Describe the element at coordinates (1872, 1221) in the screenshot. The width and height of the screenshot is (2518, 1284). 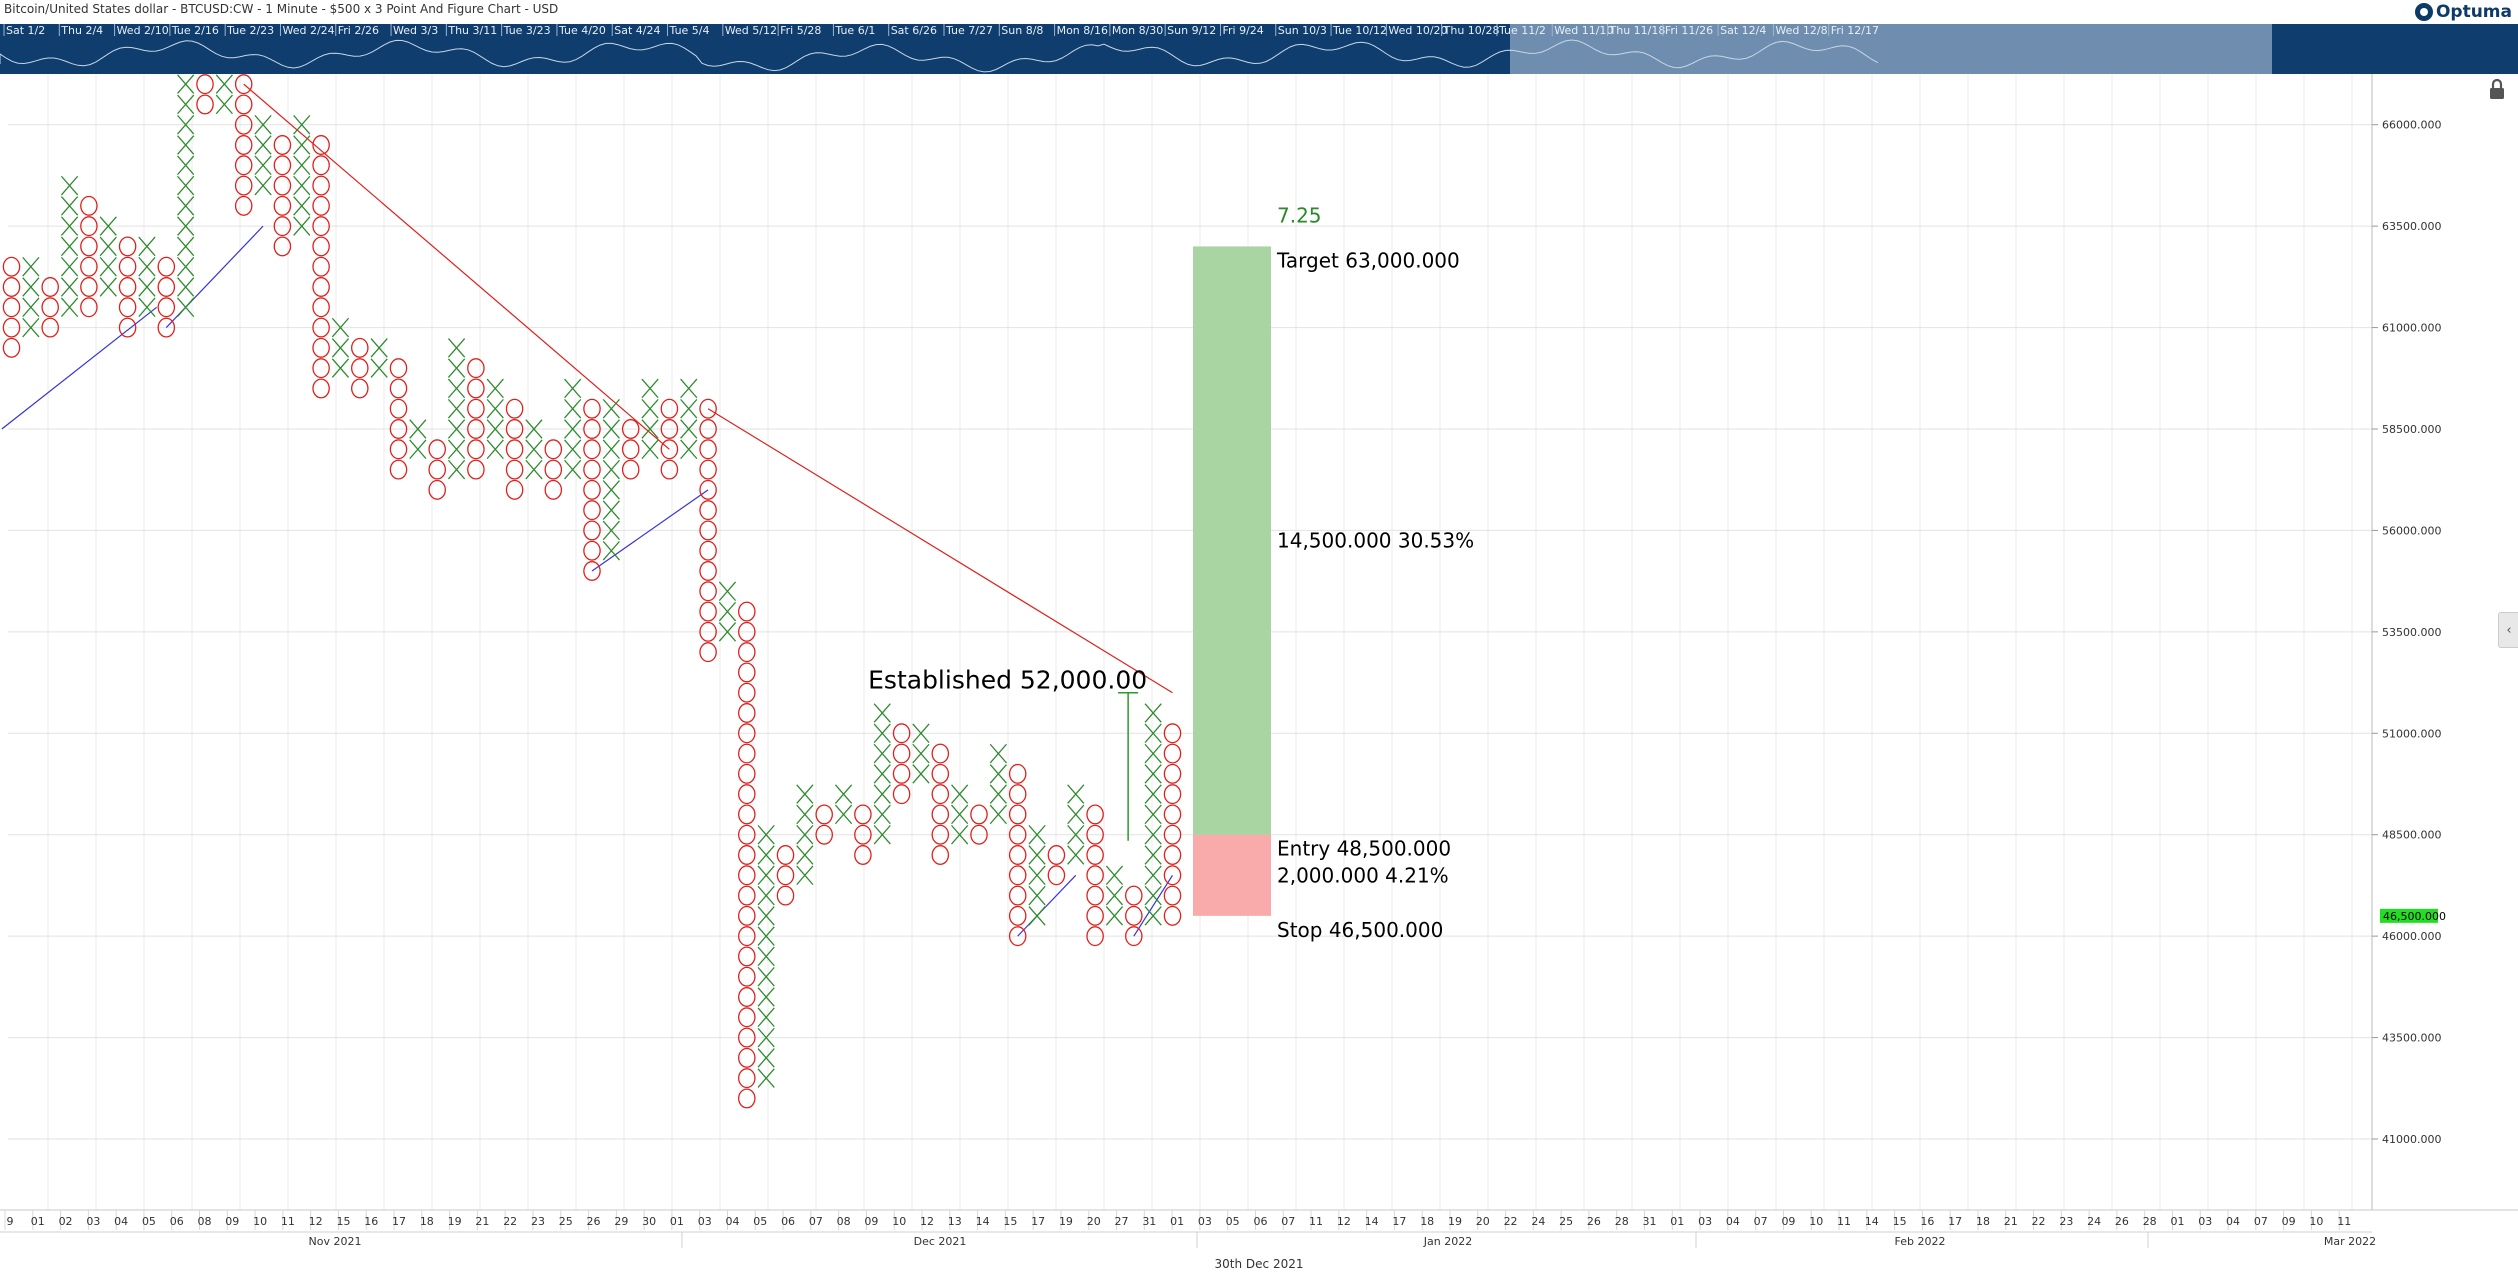
I see `time-tick-label: 14` at that location.